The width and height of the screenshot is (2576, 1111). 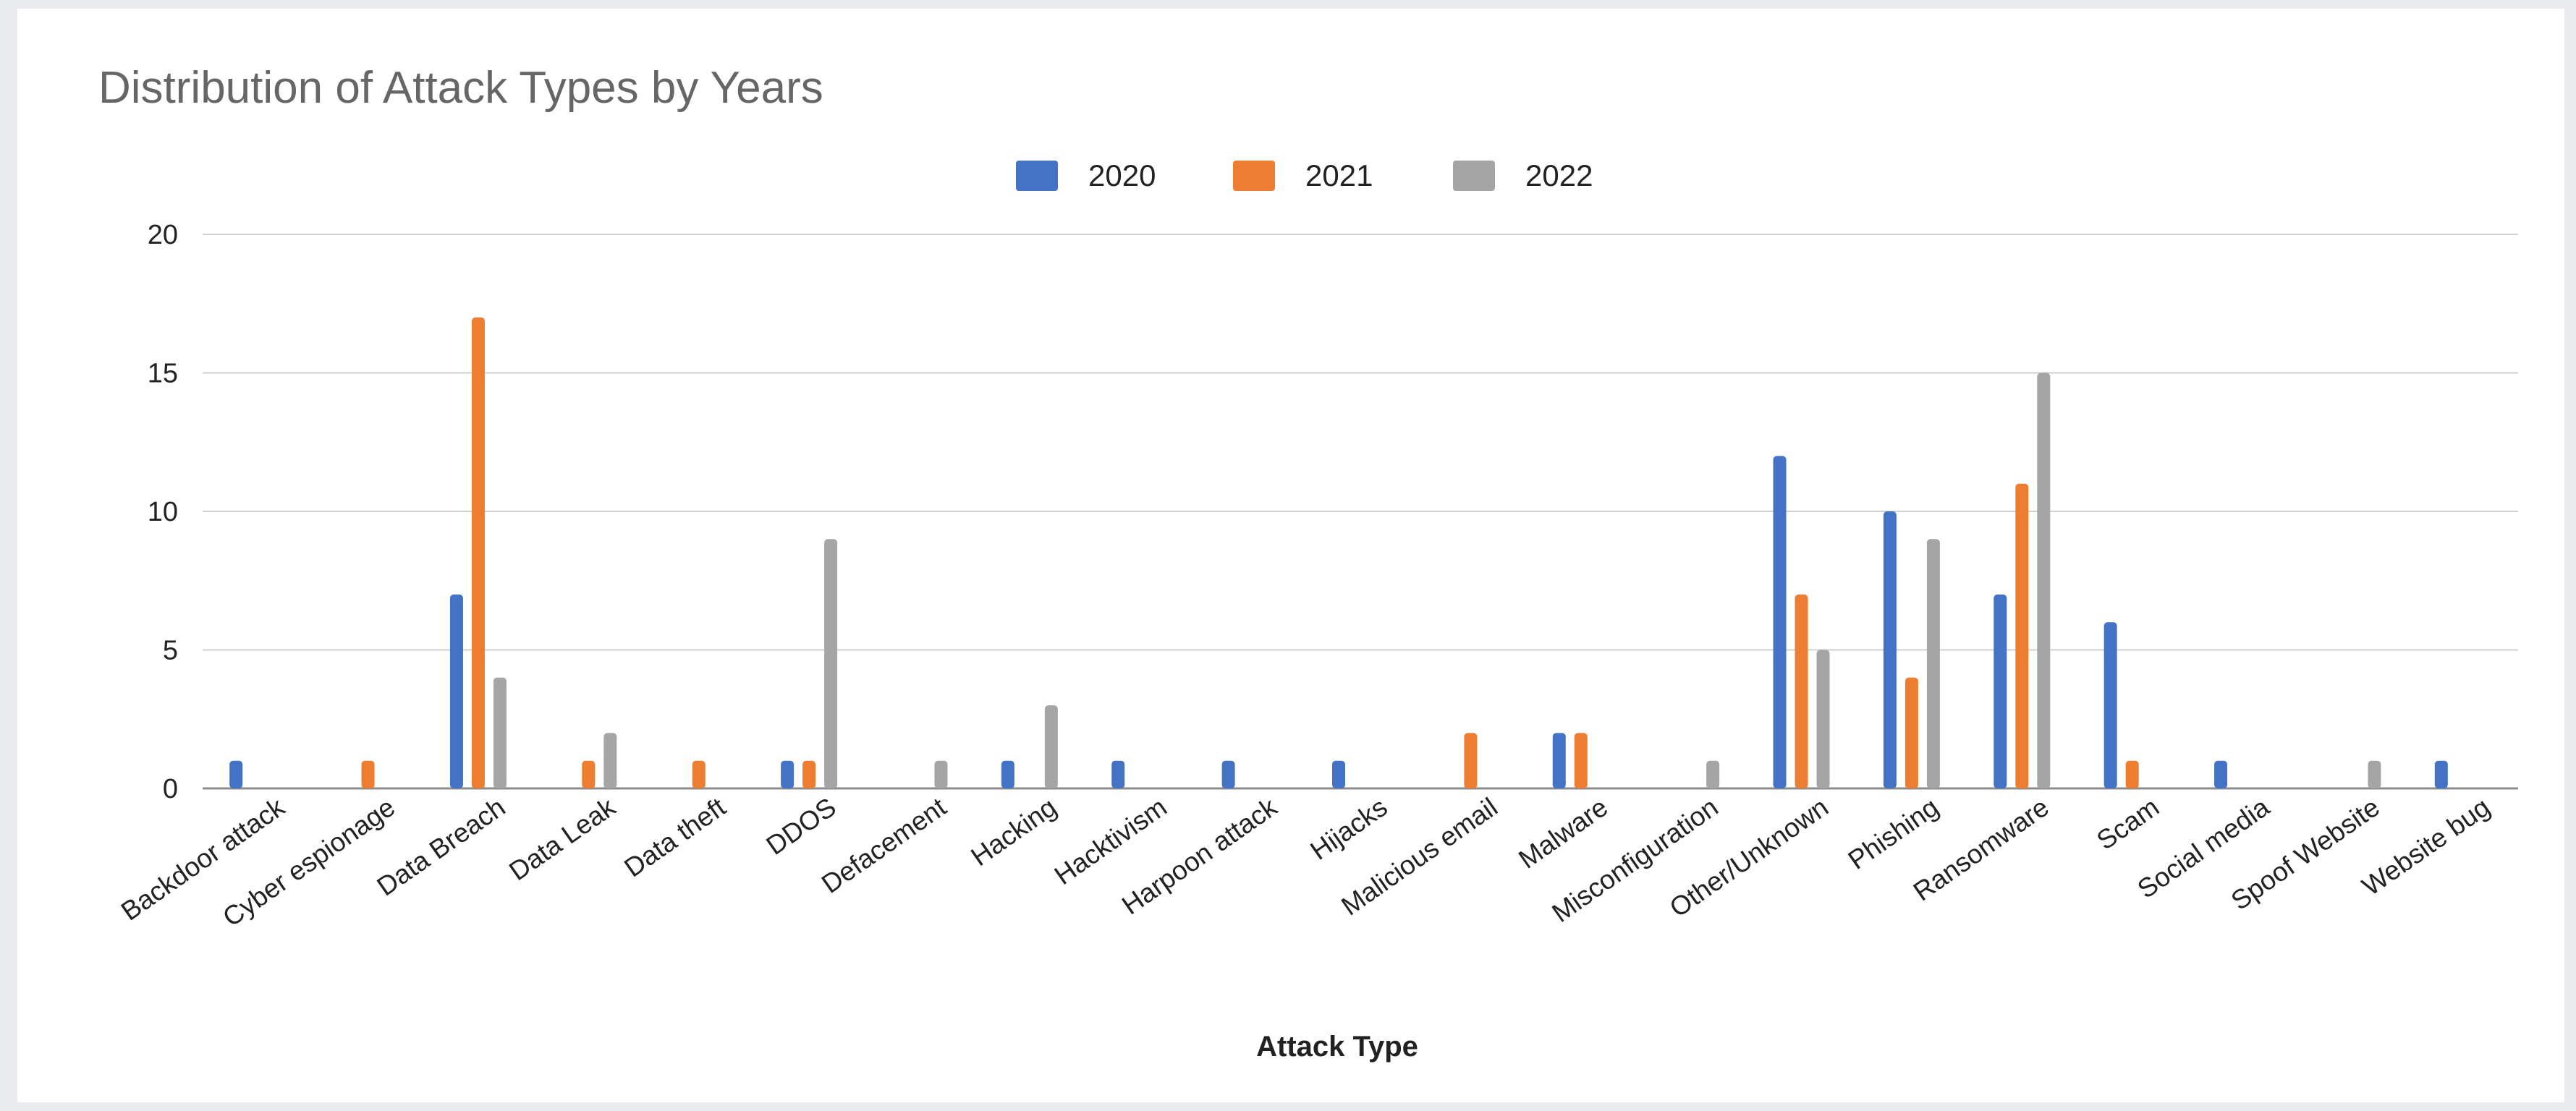 What do you see at coordinates (1304, 175) in the screenshot?
I see `legend: 2020 2021 2022` at bounding box center [1304, 175].